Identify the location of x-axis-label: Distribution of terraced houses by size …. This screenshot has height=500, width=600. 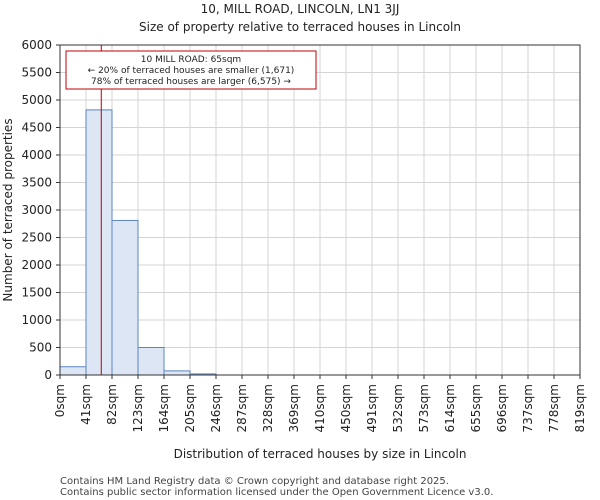
(320, 454).